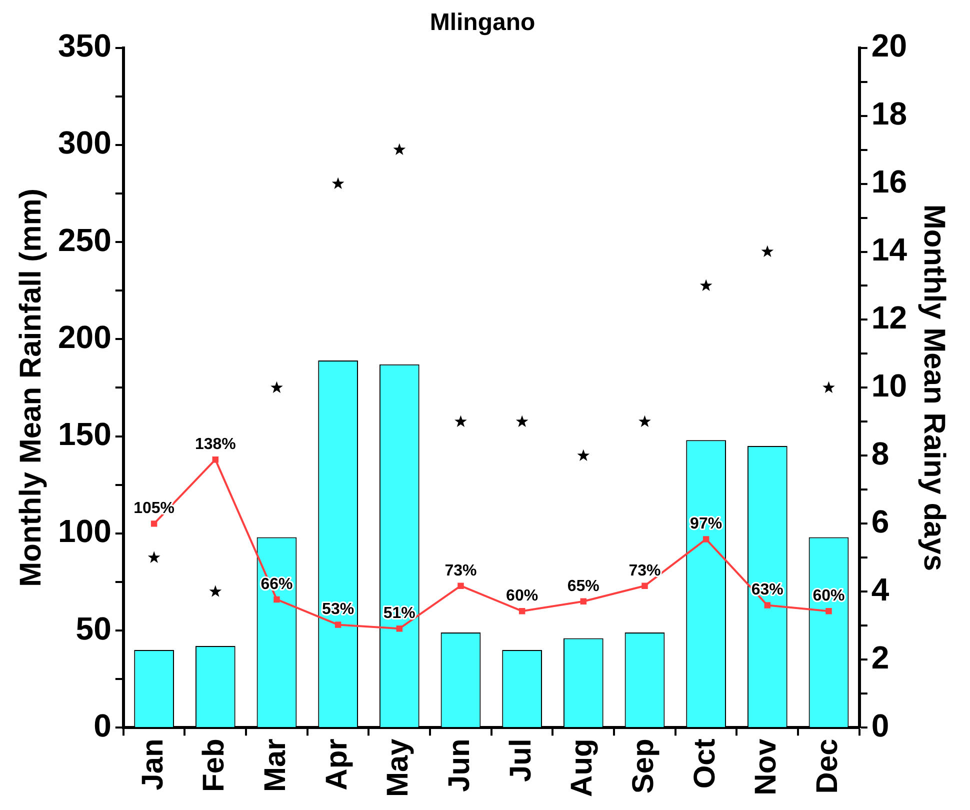 This screenshot has width=970, height=810. Describe the element at coordinates (153, 764) in the screenshot. I see `x-tick-label: Jan` at that location.